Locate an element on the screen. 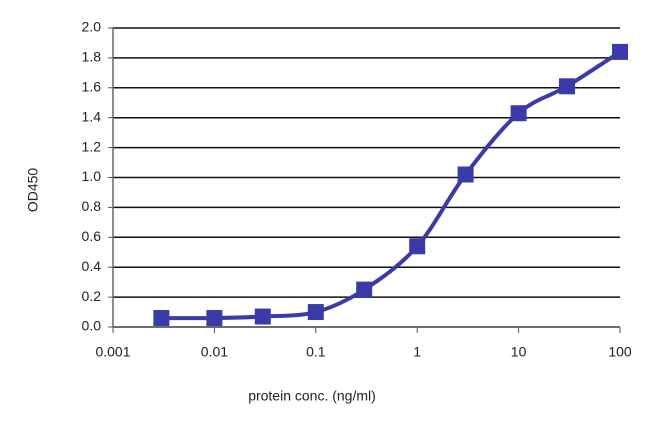 This screenshot has height=433, width=650. y-tick-label: 0.8 is located at coordinates (92, 206).